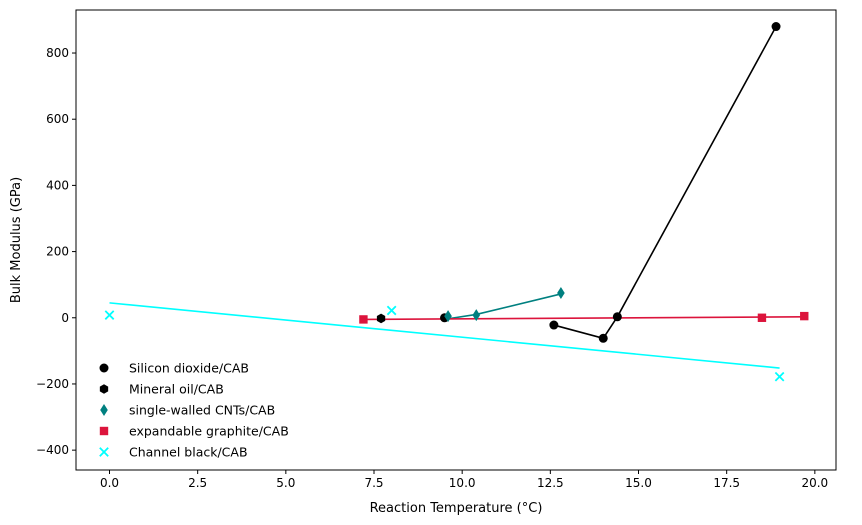 This screenshot has width=862, height=525. I want to click on y-axis-ticks: −400 −200 0 200 400 600 800, so click(56, 251).